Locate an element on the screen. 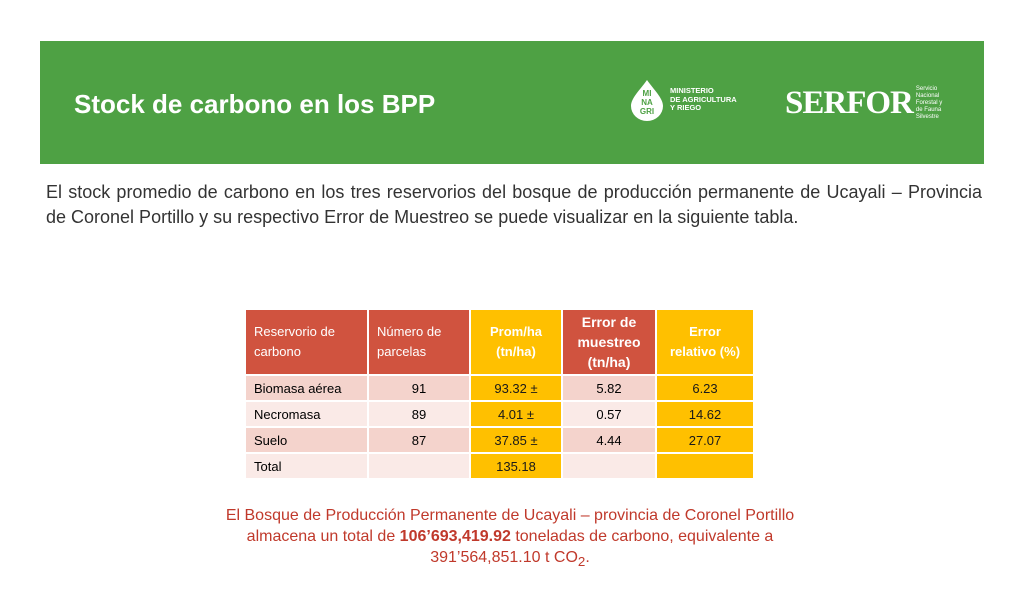  cell-error-relativo: 27.07 is located at coordinates (705, 440).